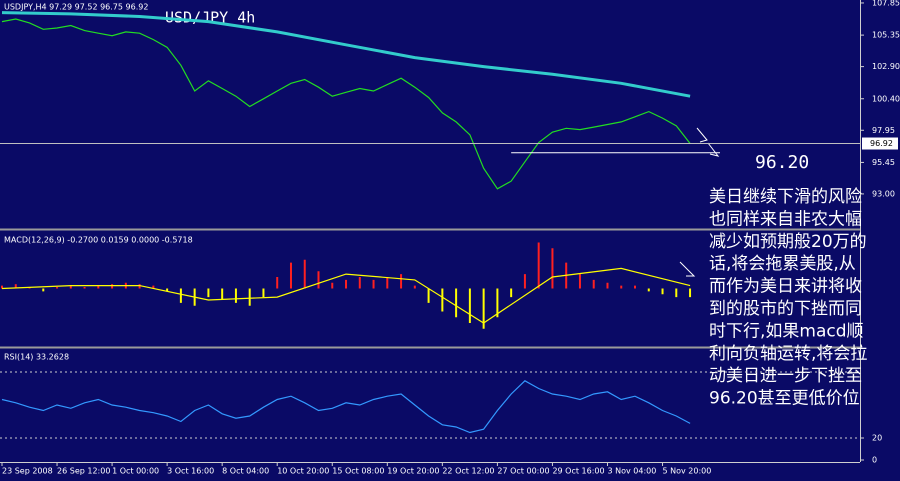 The width and height of the screenshot is (900, 481). Describe the element at coordinates (578, 471) in the screenshot. I see `x-tick-label: 29 Oct 16:00` at that location.